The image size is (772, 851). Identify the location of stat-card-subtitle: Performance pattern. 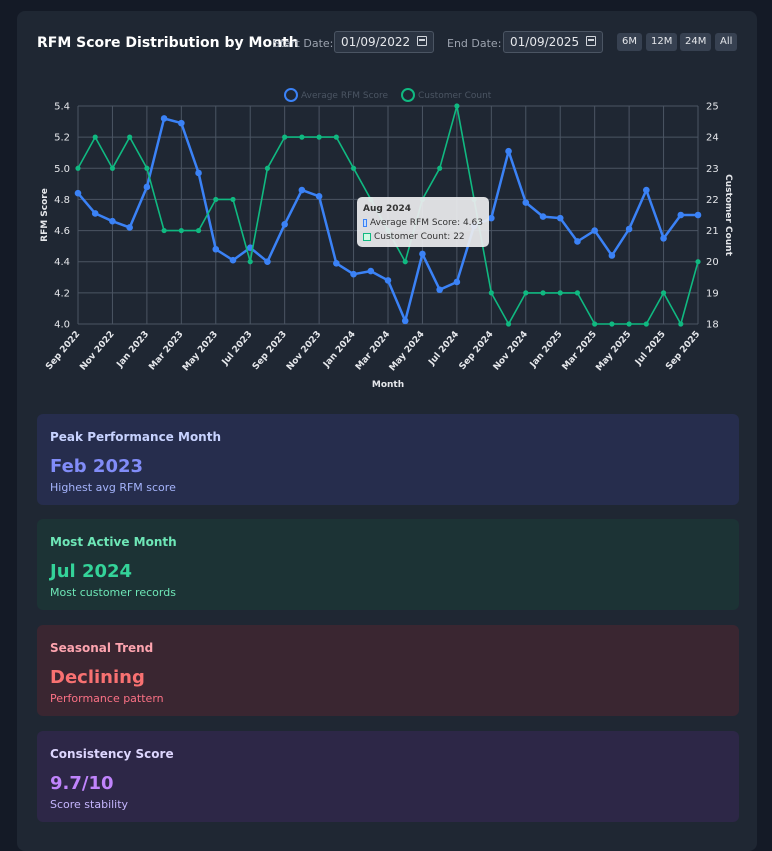
(107, 698).